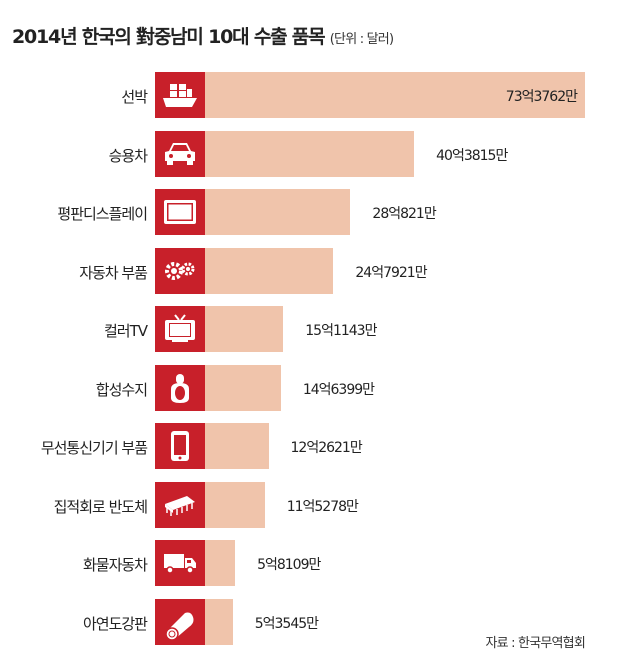  What do you see at coordinates (322, 506) in the screenshot?
I see `value-label: 11억5278만` at bounding box center [322, 506].